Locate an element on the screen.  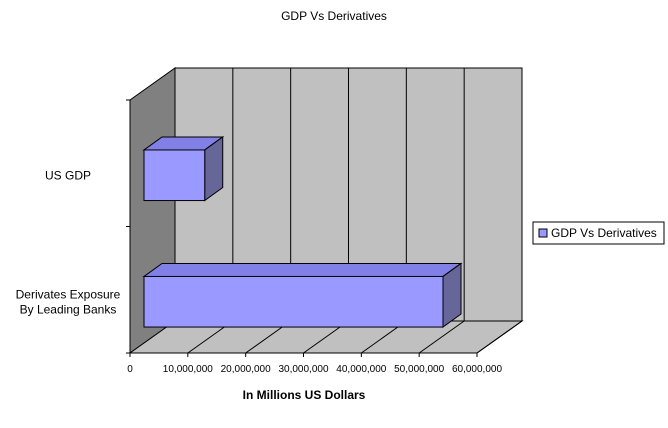
legend-box is located at coordinates (598, 233).